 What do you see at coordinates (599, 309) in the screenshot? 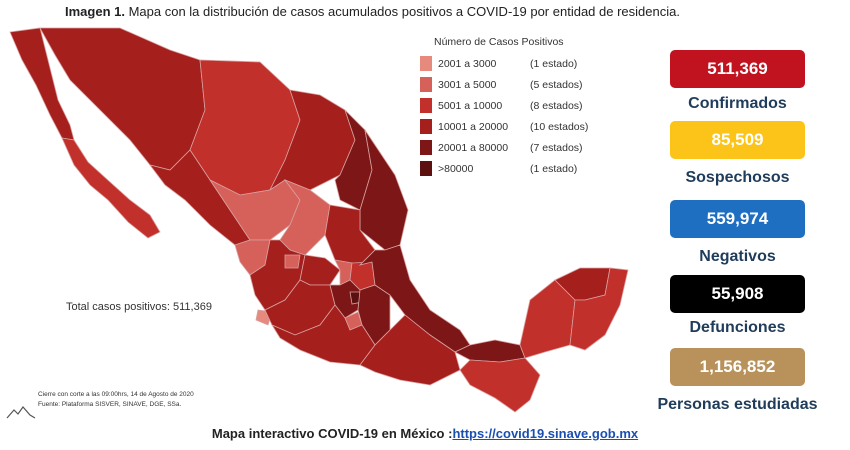
I see `state-quintana-roo` at bounding box center [599, 309].